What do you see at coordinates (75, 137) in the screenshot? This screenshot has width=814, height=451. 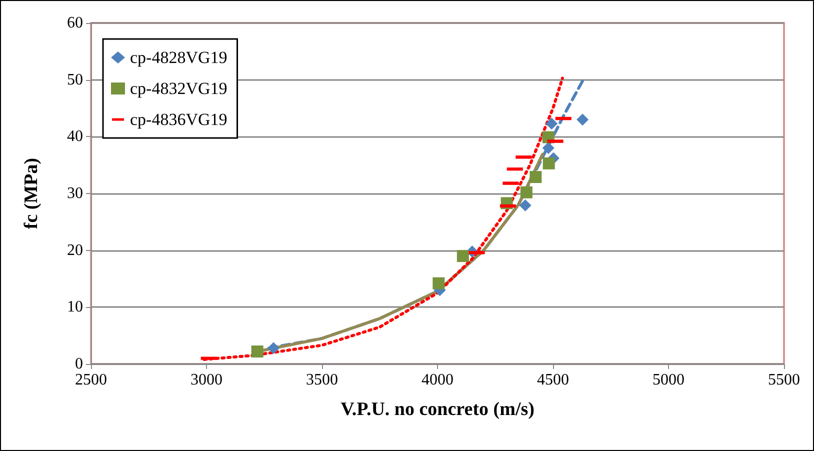 I see `y-tick-label: 40` at bounding box center [75, 137].